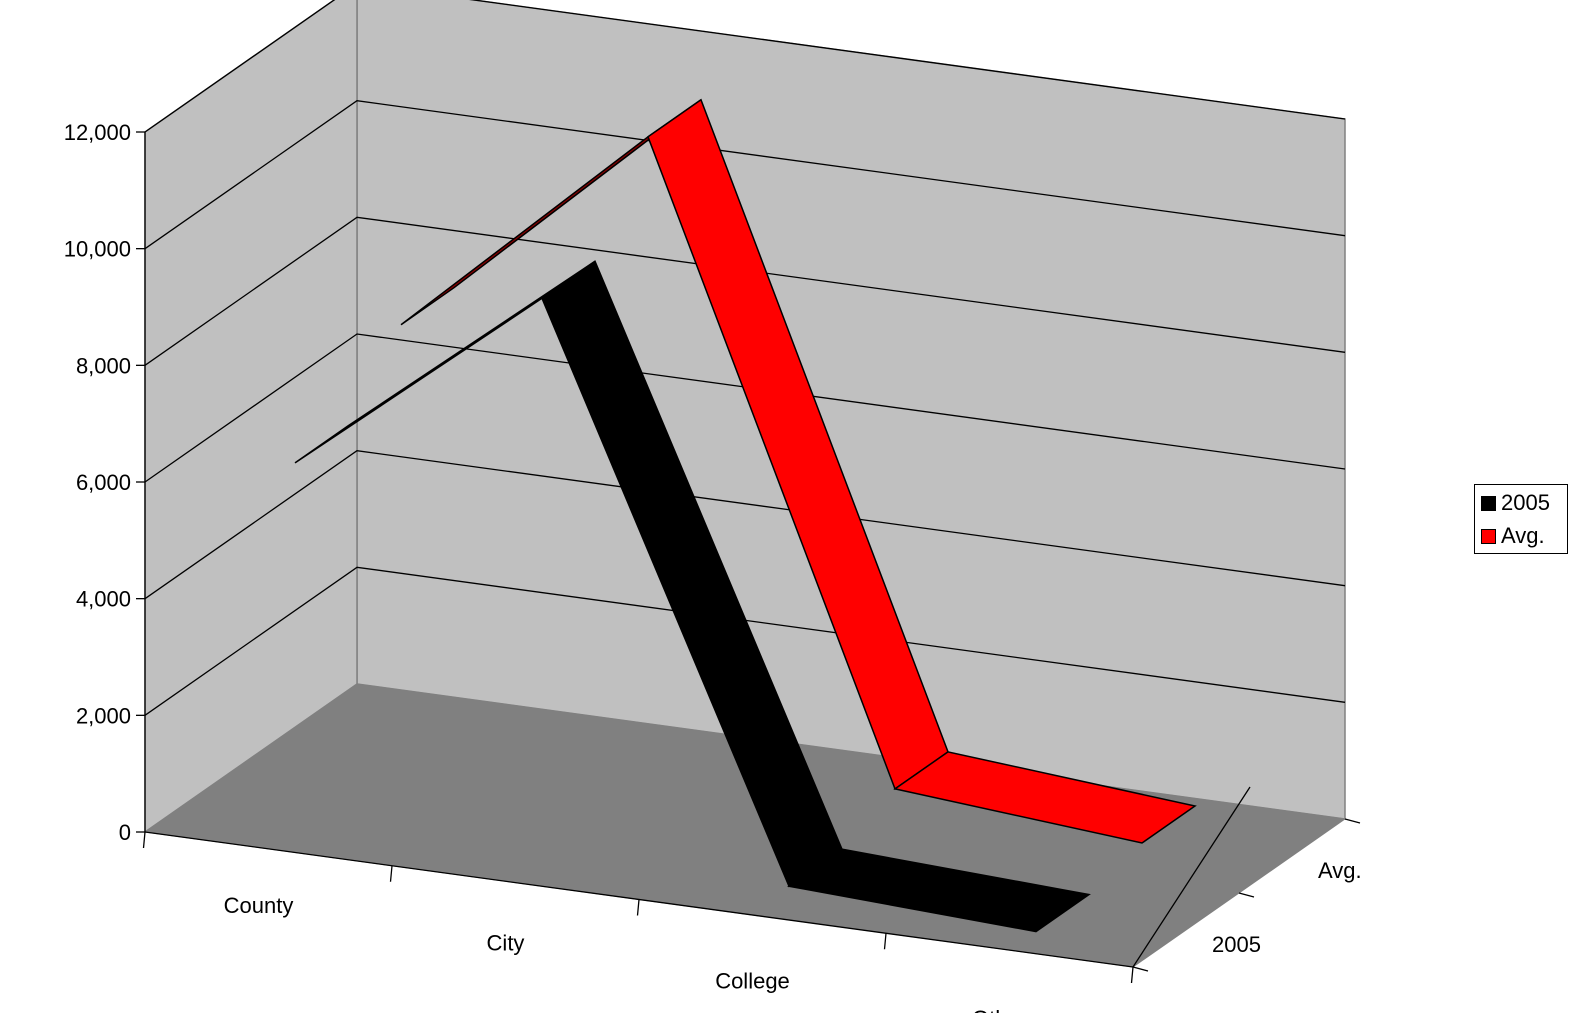 This screenshot has width=1574, height=1013. What do you see at coordinates (1191, 877) in the screenshot?
I see `depth-axis-line` at bounding box center [1191, 877].